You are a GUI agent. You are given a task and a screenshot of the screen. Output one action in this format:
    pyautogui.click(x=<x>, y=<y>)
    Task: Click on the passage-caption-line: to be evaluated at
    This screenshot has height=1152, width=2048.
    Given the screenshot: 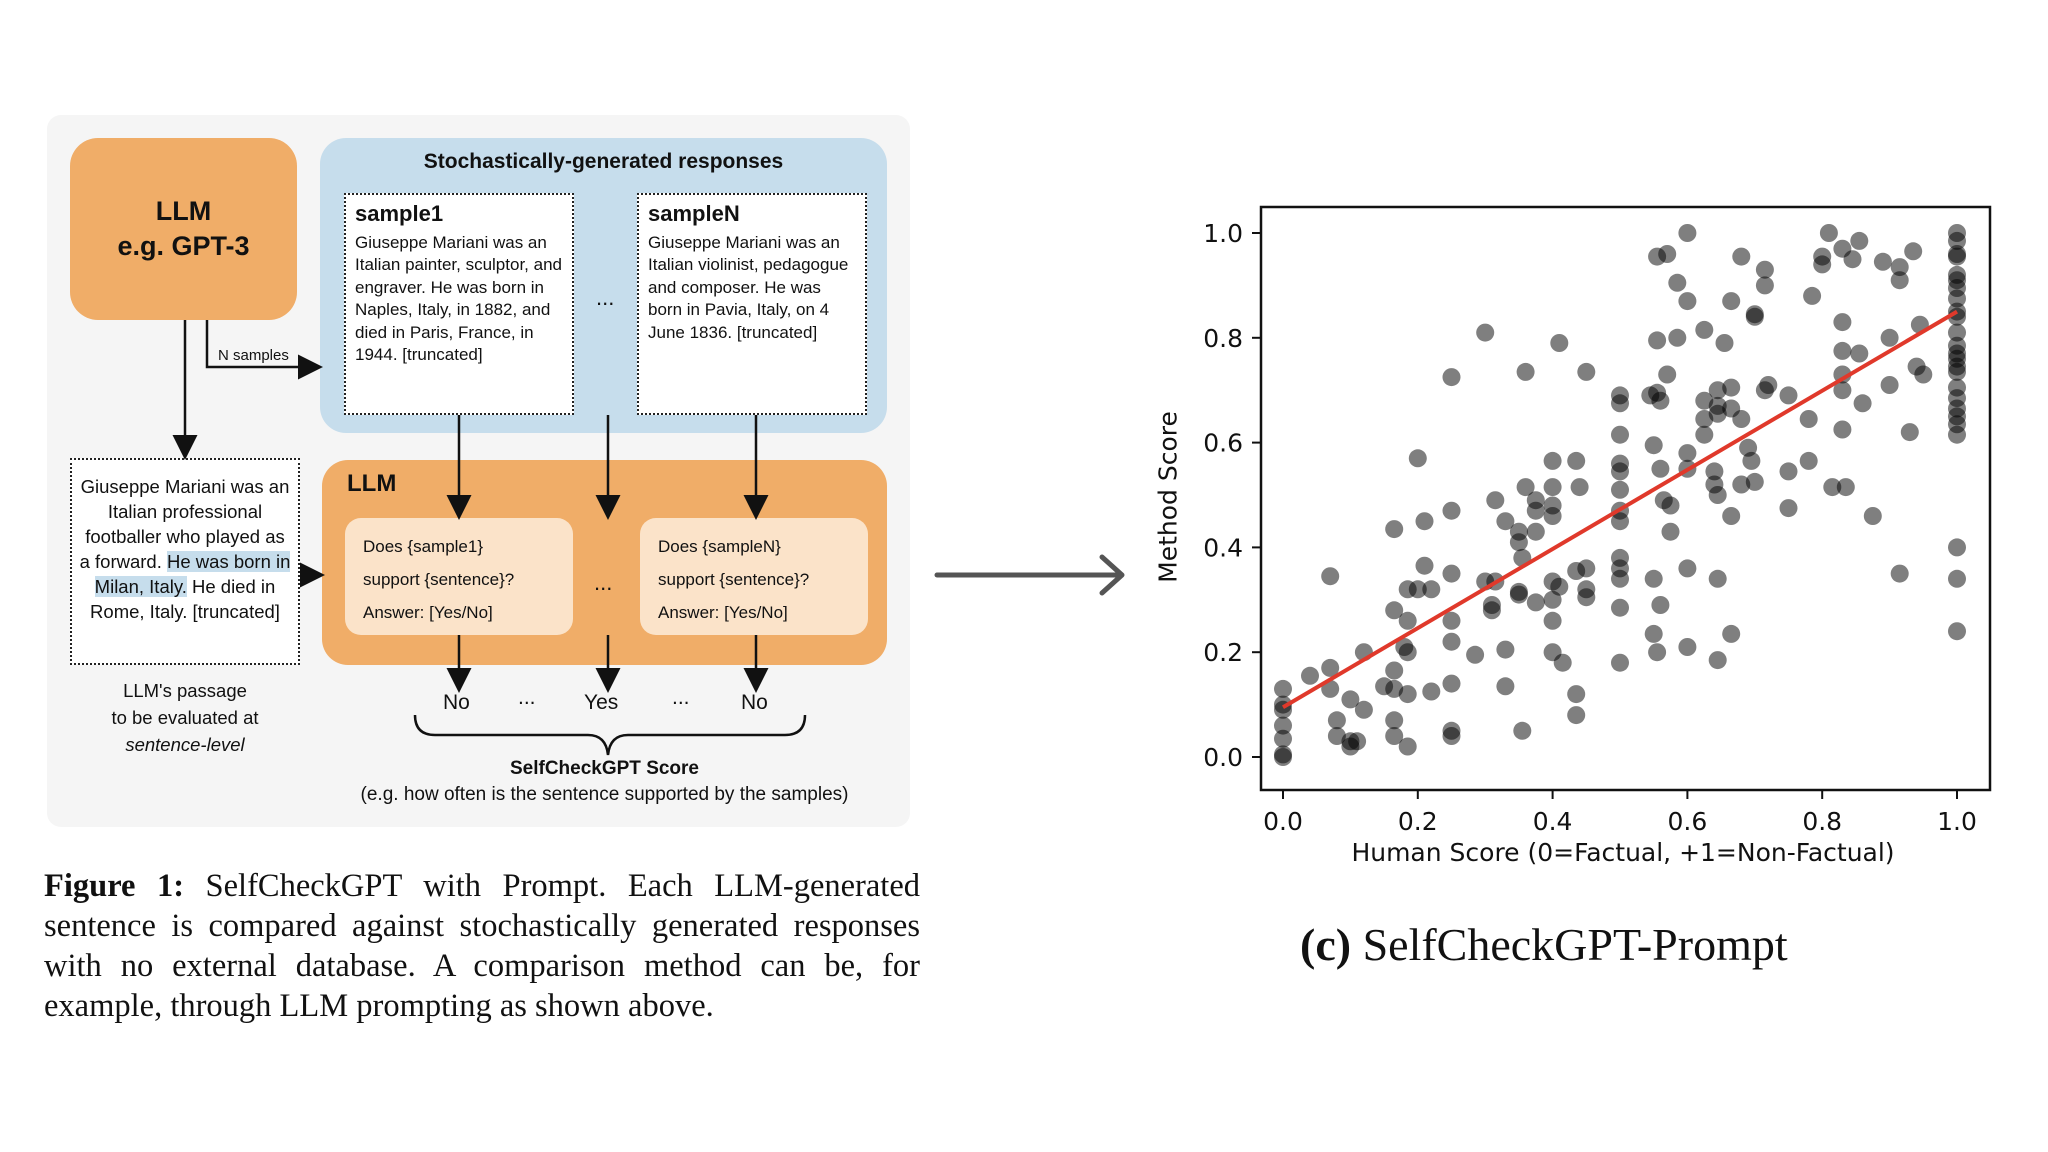 What is the action you would take?
    pyautogui.click(x=185, y=717)
    